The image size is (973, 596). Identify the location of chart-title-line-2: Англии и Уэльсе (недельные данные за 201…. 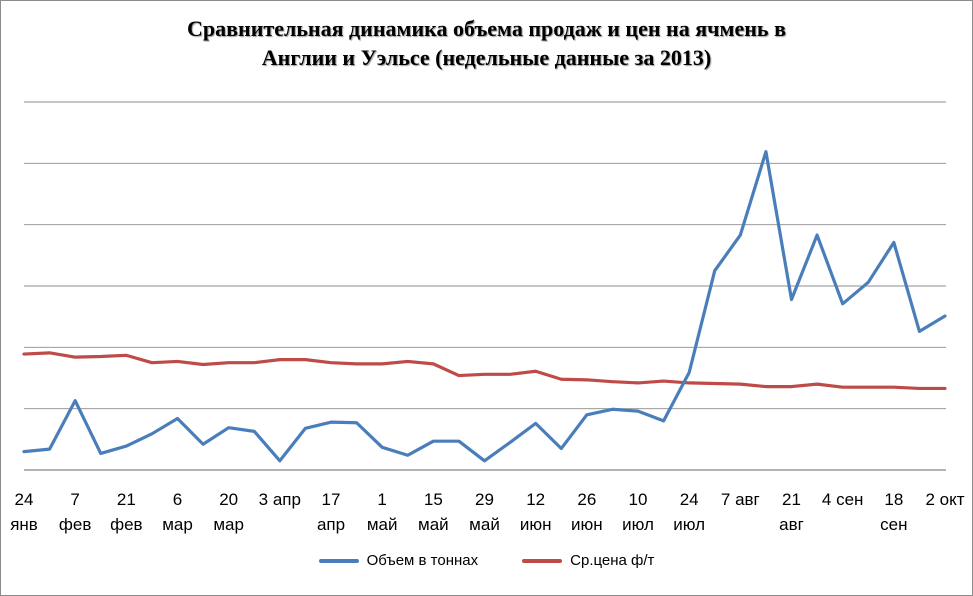
(486, 57).